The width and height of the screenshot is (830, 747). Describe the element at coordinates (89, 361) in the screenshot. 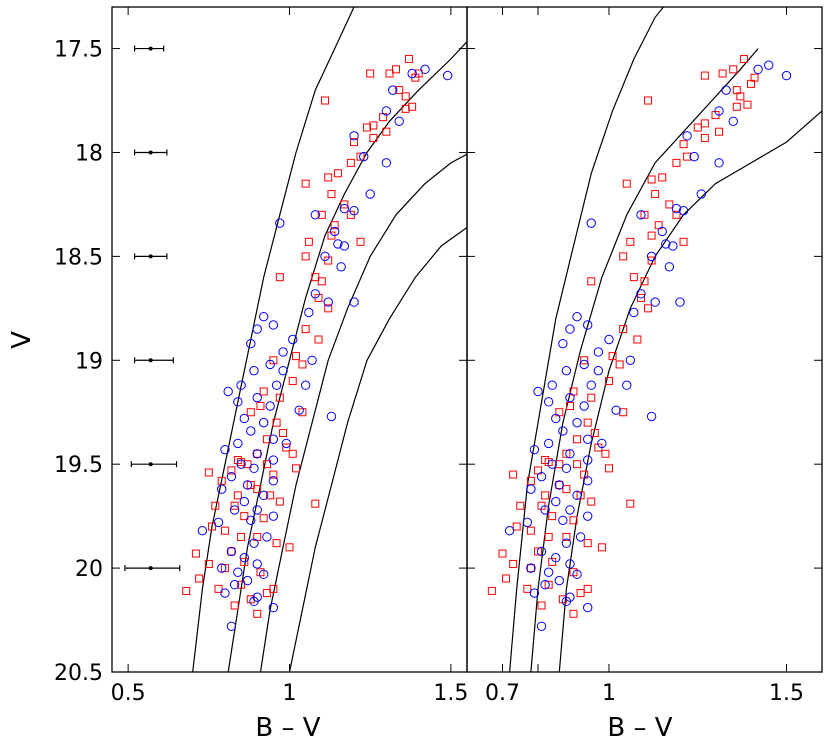

I see `y-tick-label: 19` at that location.